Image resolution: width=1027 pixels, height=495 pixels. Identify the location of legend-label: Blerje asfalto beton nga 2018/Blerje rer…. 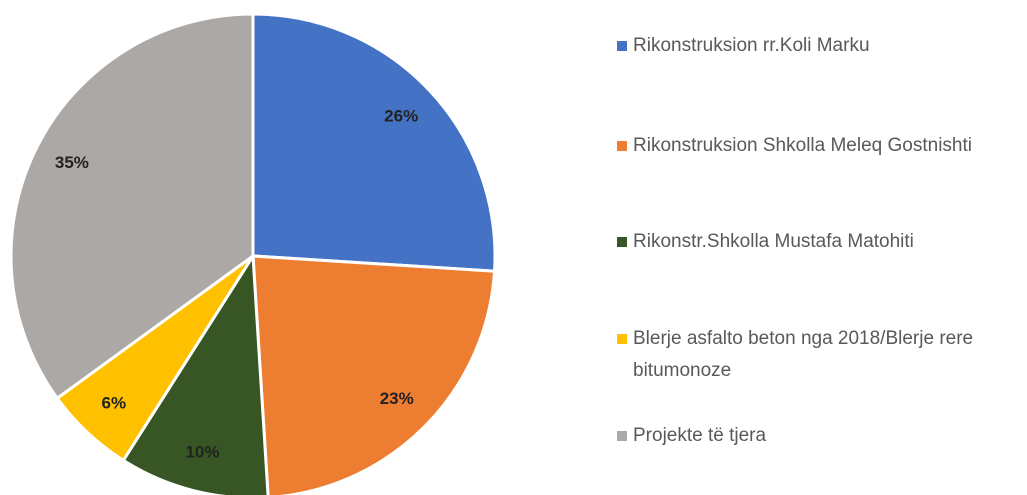
(803, 354).